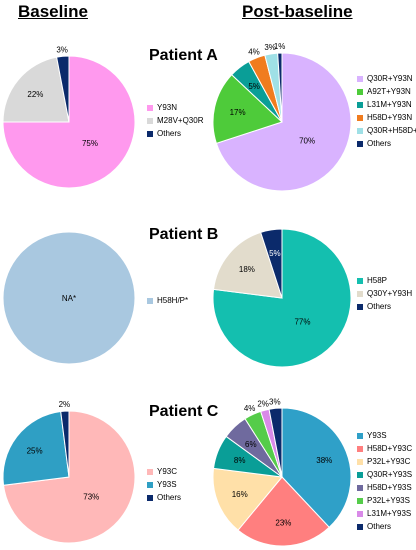 The image size is (416, 550). Describe the element at coordinates (275, 253) in the screenshot. I see `patient-b-post-baseline-value-label: 5%` at that location.